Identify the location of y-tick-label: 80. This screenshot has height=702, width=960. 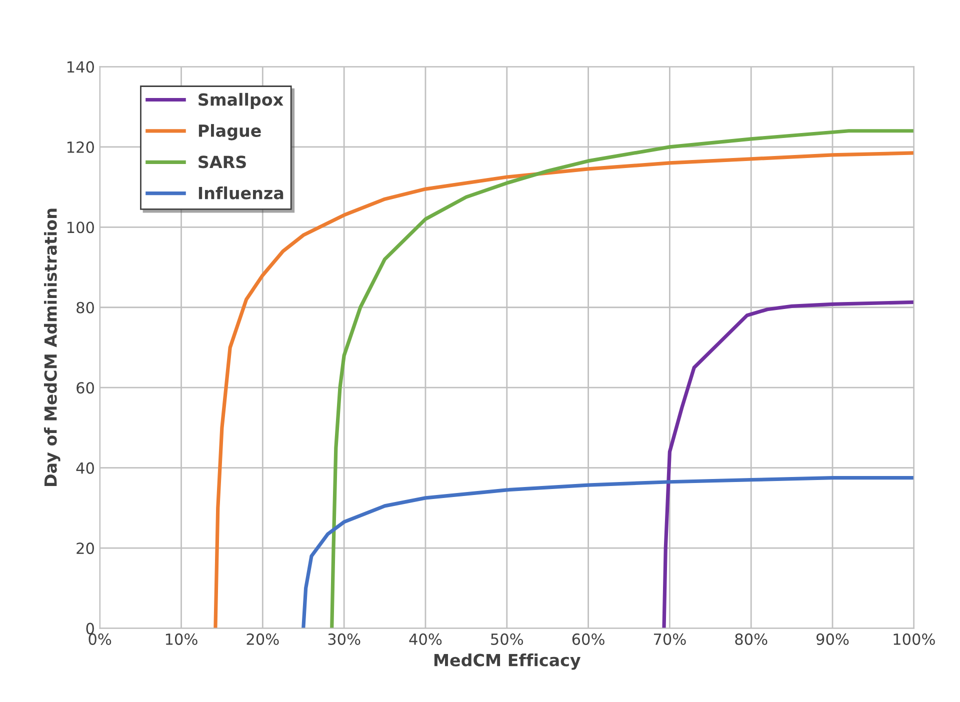
(85, 308).